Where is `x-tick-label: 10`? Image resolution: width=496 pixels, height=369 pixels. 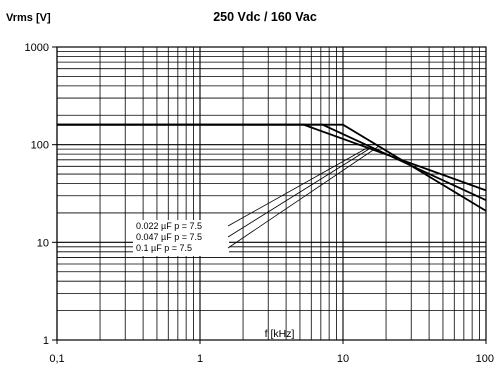 x-tick-label: 10 is located at coordinates (343, 359).